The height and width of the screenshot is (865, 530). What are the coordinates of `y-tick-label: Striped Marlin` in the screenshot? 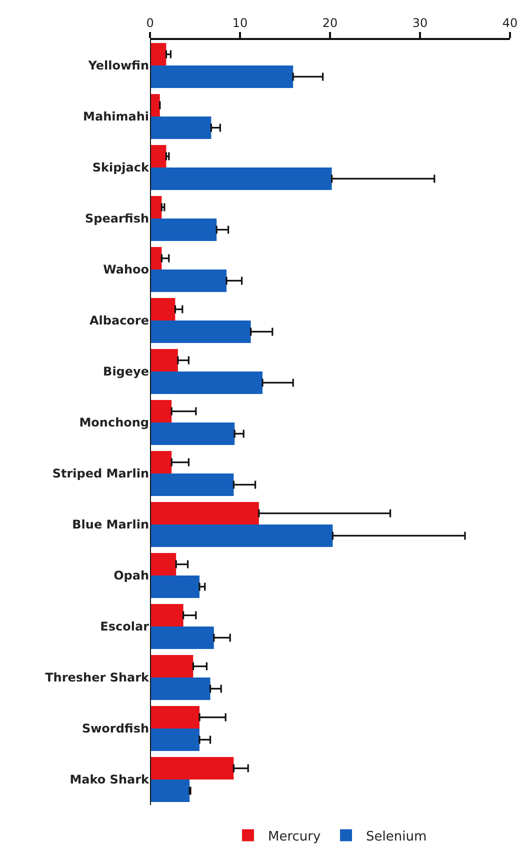 It's located at (100, 473).